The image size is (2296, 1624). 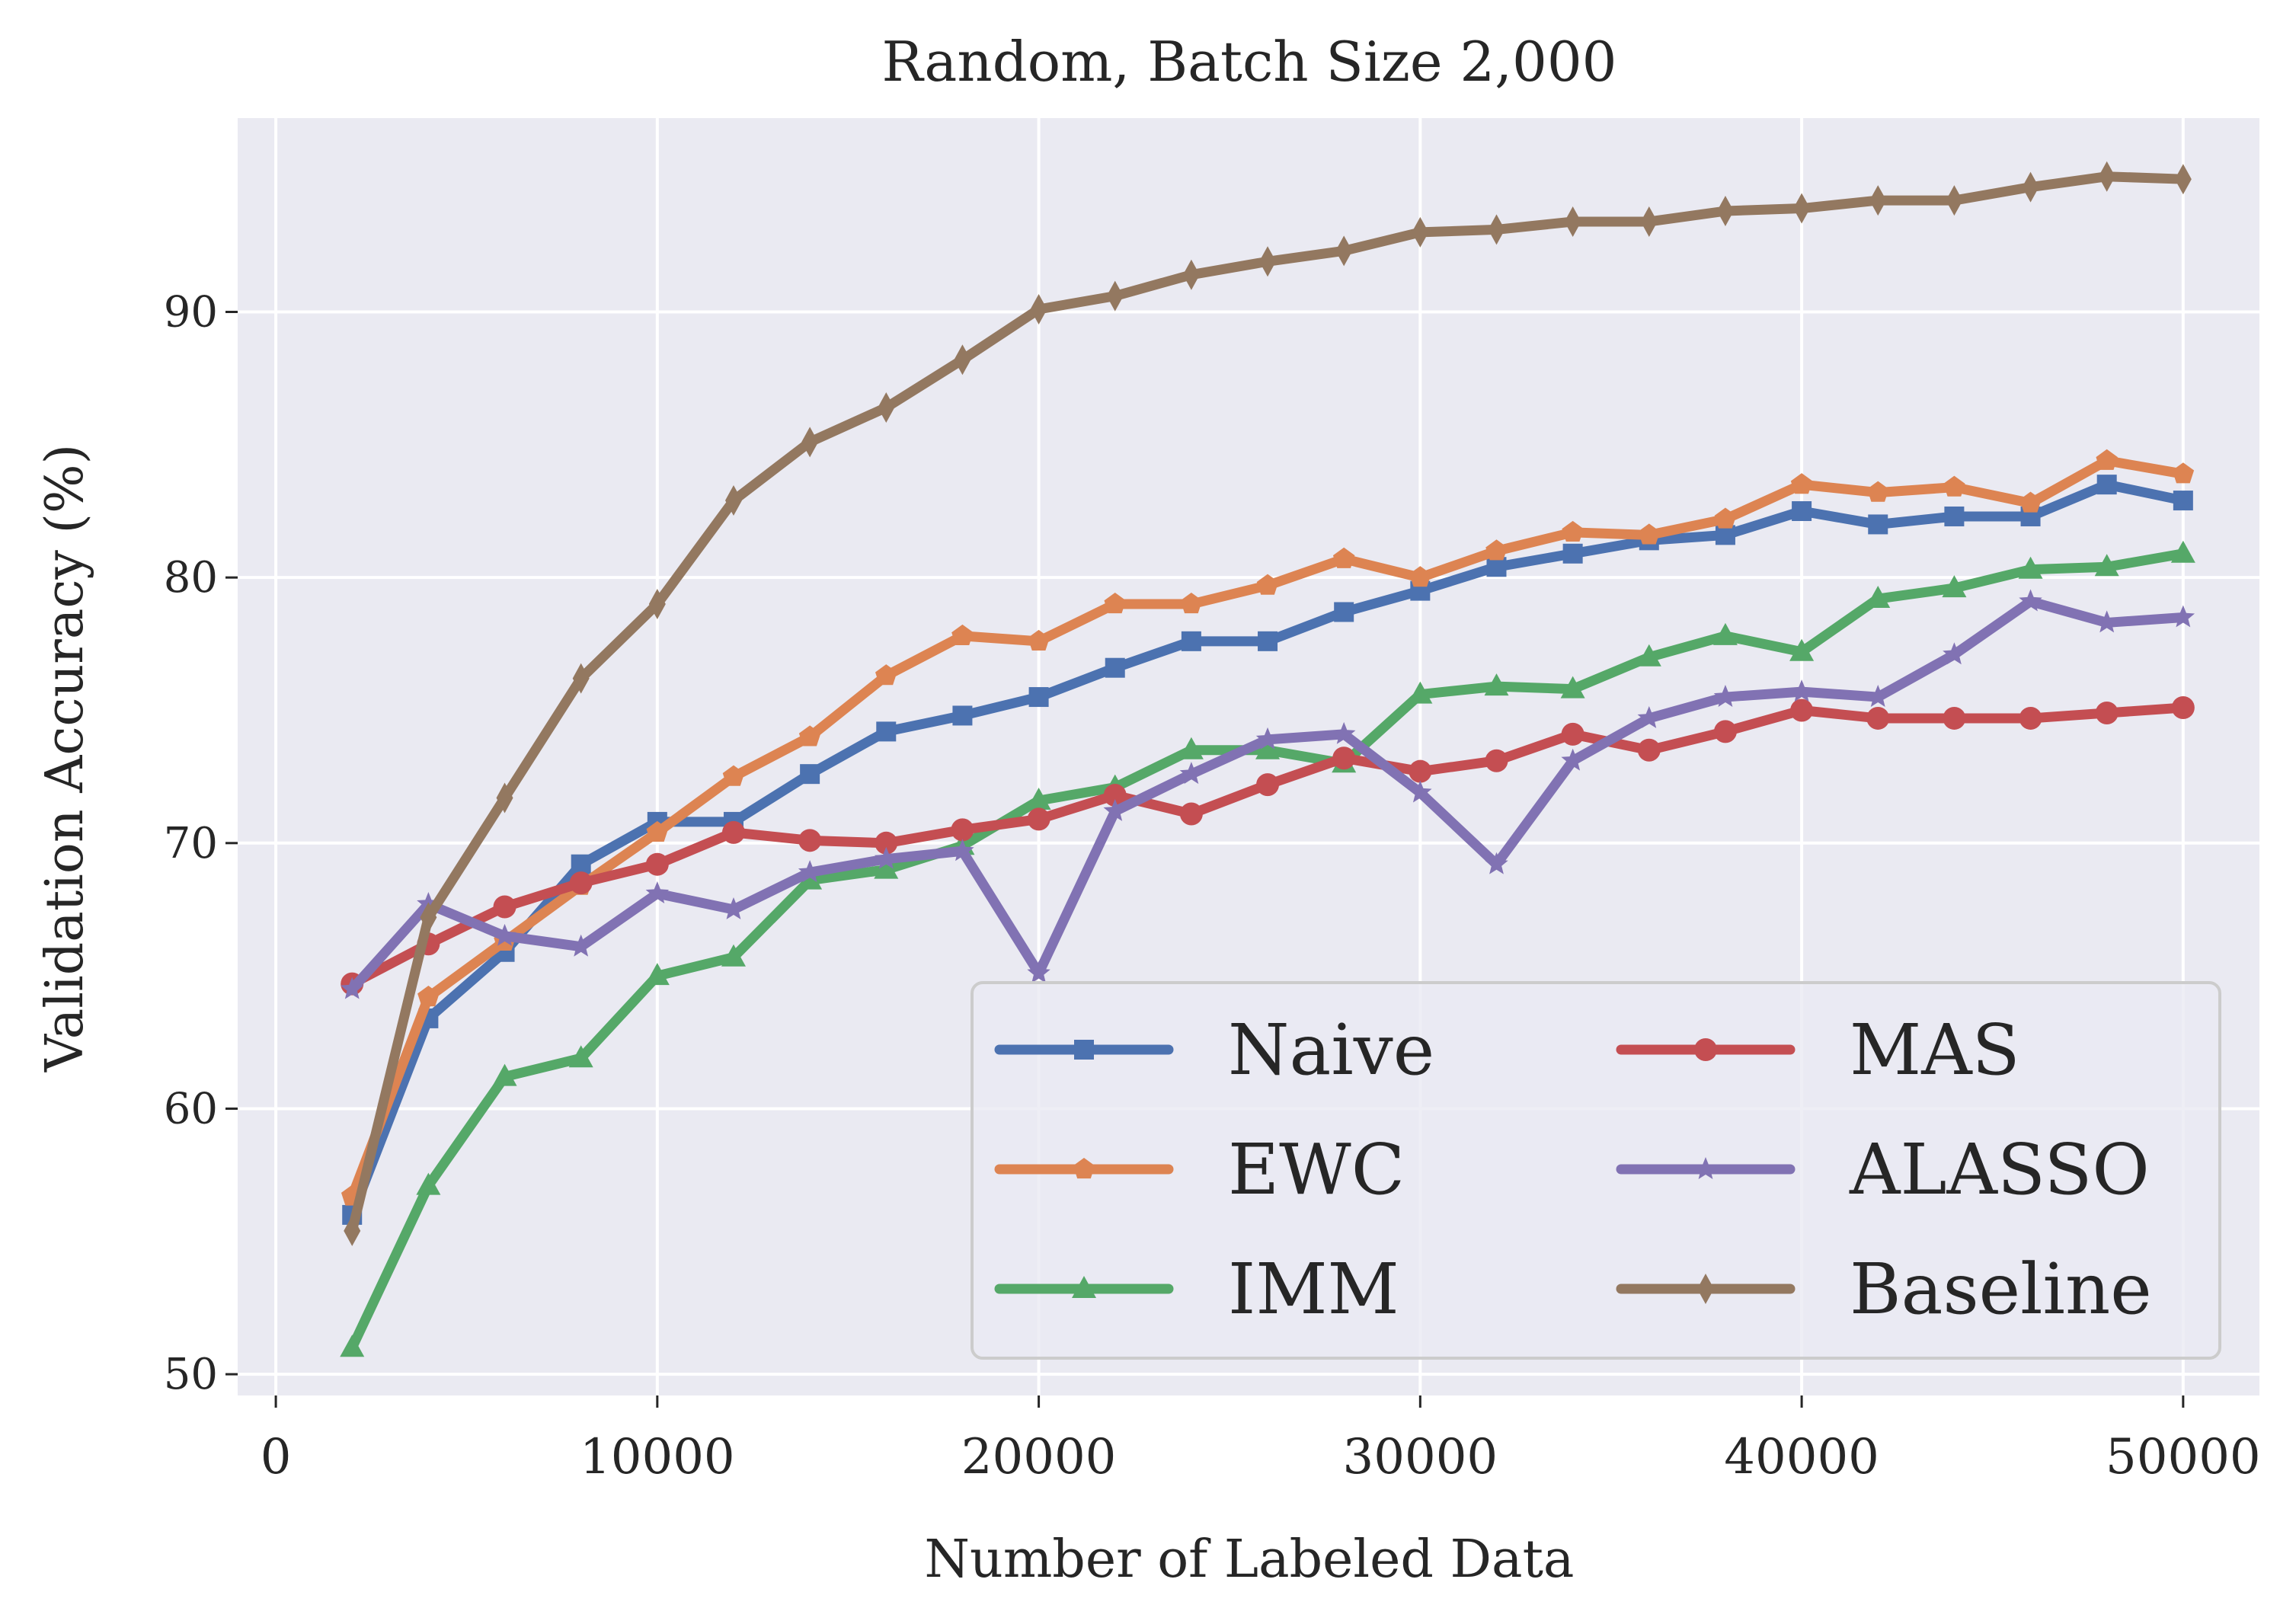 What do you see at coordinates (1818, 1050) in the screenshot?
I see `legend-item-mas: MAS` at bounding box center [1818, 1050].